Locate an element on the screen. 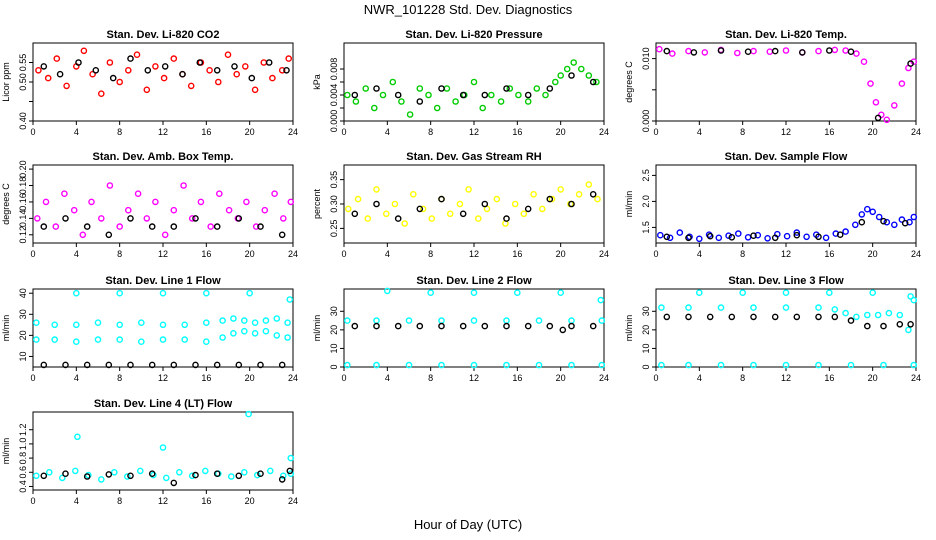  plot-frame is located at coordinates (163, 204).